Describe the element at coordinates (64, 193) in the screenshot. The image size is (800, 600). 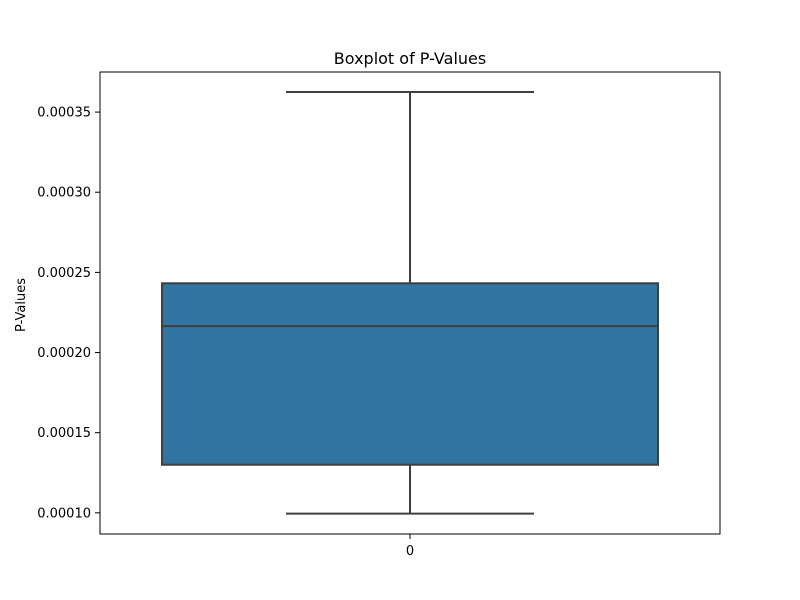
I see `y-tick-label: 0.00030` at that location.